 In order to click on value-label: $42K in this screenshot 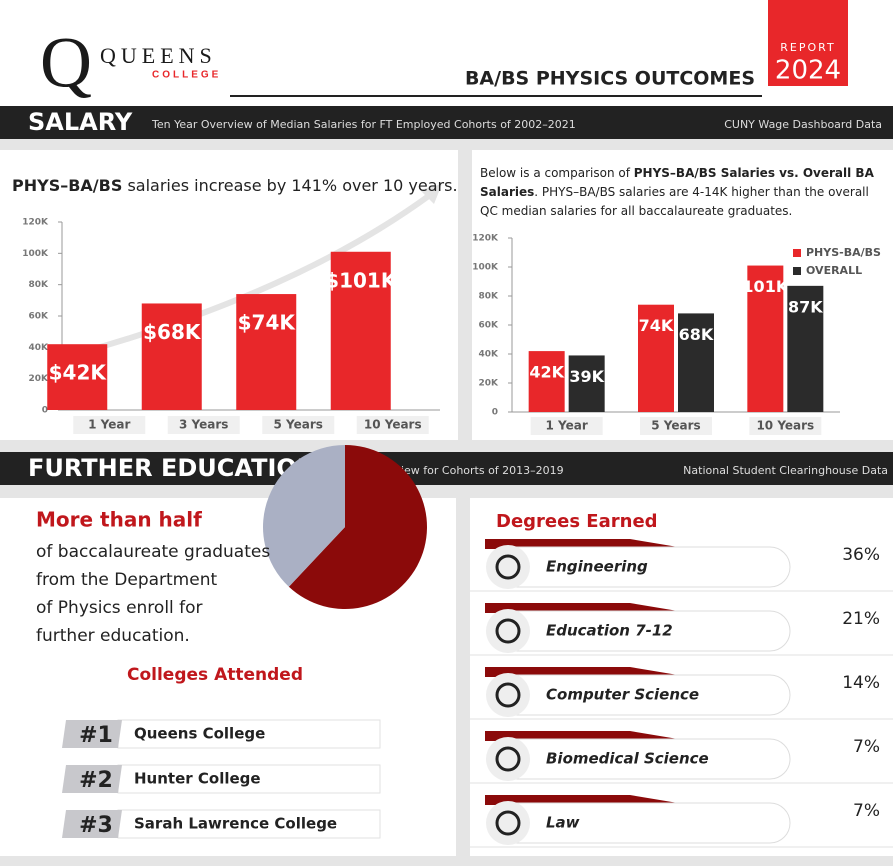, I will do `click(78, 373)`.